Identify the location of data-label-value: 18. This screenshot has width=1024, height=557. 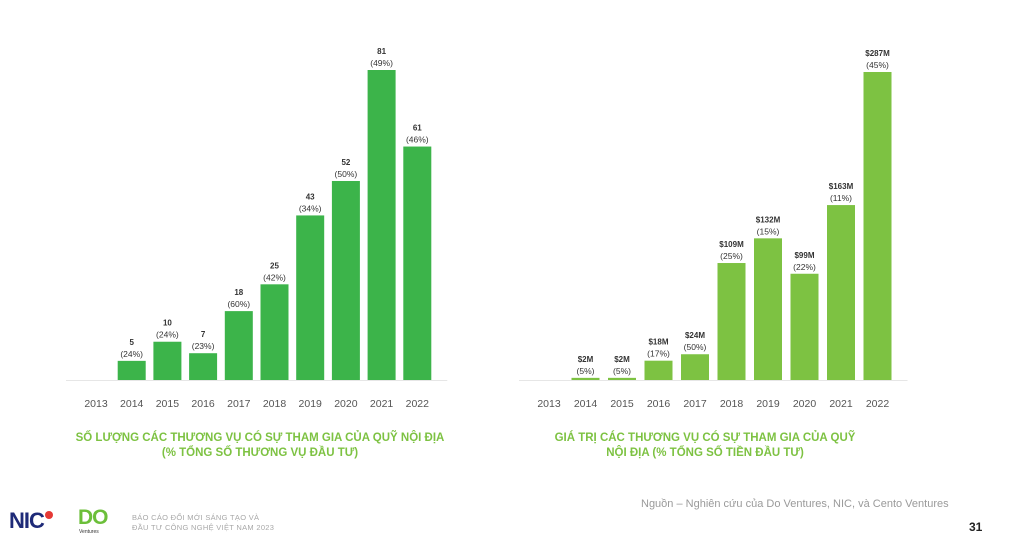
(238, 292).